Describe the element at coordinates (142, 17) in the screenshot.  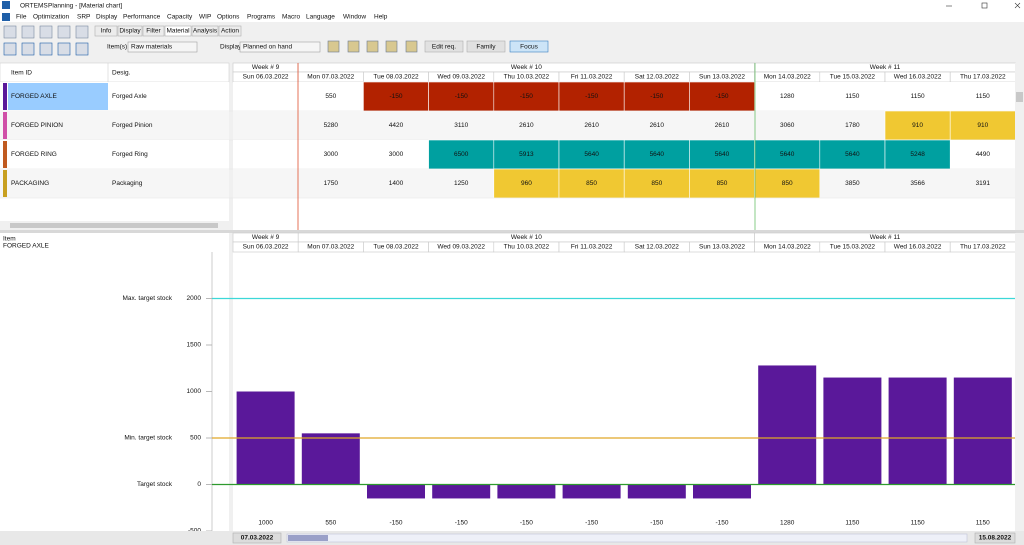
I see `menu-item: Performance` at that location.